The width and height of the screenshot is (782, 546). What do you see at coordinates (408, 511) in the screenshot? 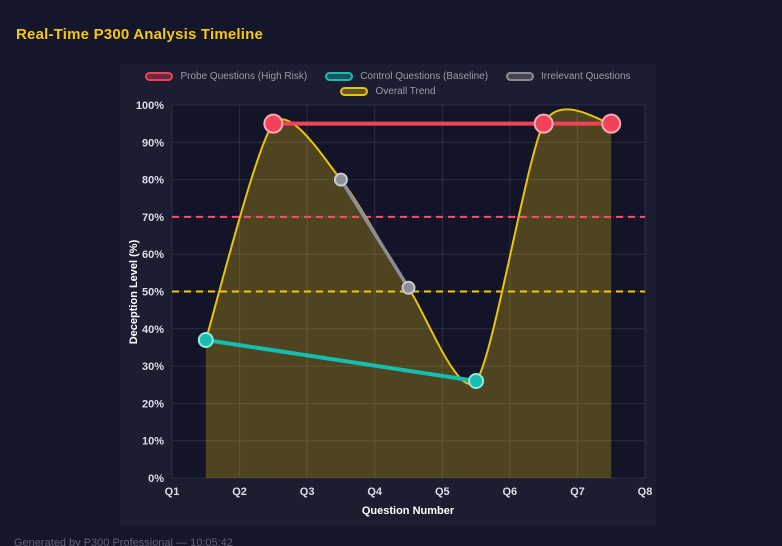
I see `x-axis-title: Question Number` at bounding box center [408, 511].